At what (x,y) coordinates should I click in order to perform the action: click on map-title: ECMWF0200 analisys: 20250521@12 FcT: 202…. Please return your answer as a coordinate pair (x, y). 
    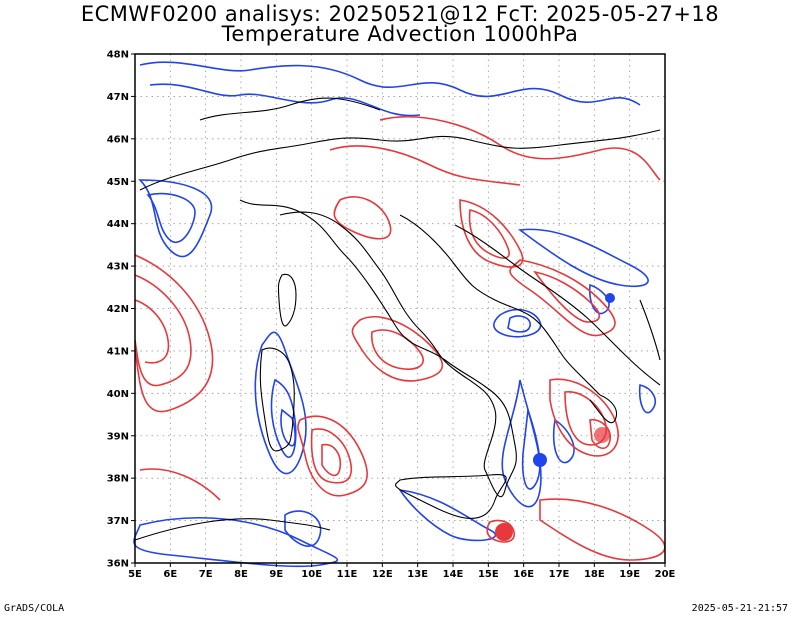
    Looking at the image, I should click on (400, 14).